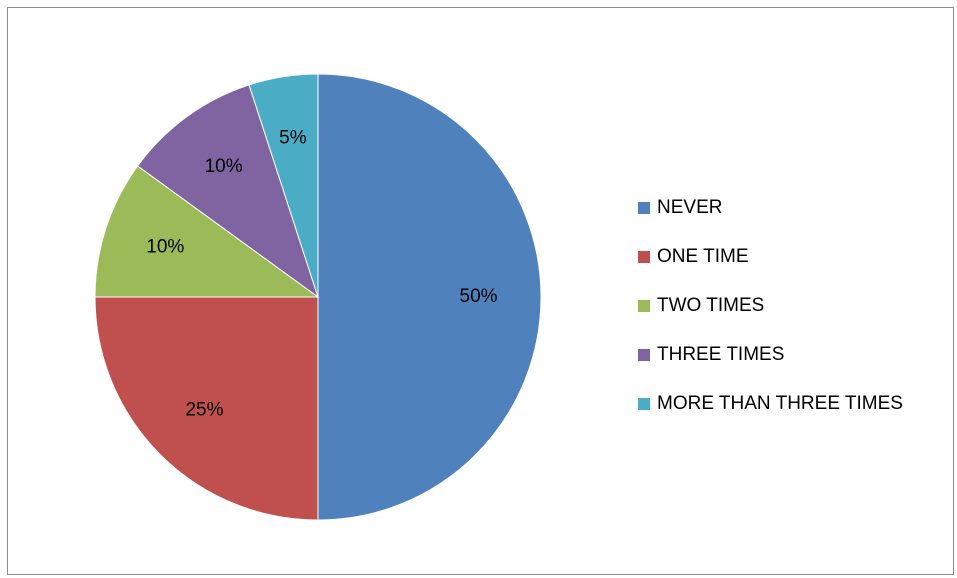 Image resolution: width=957 pixels, height=578 pixels. Describe the element at coordinates (770, 208) in the screenshot. I see `legend-item-never: NEVER` at that location.